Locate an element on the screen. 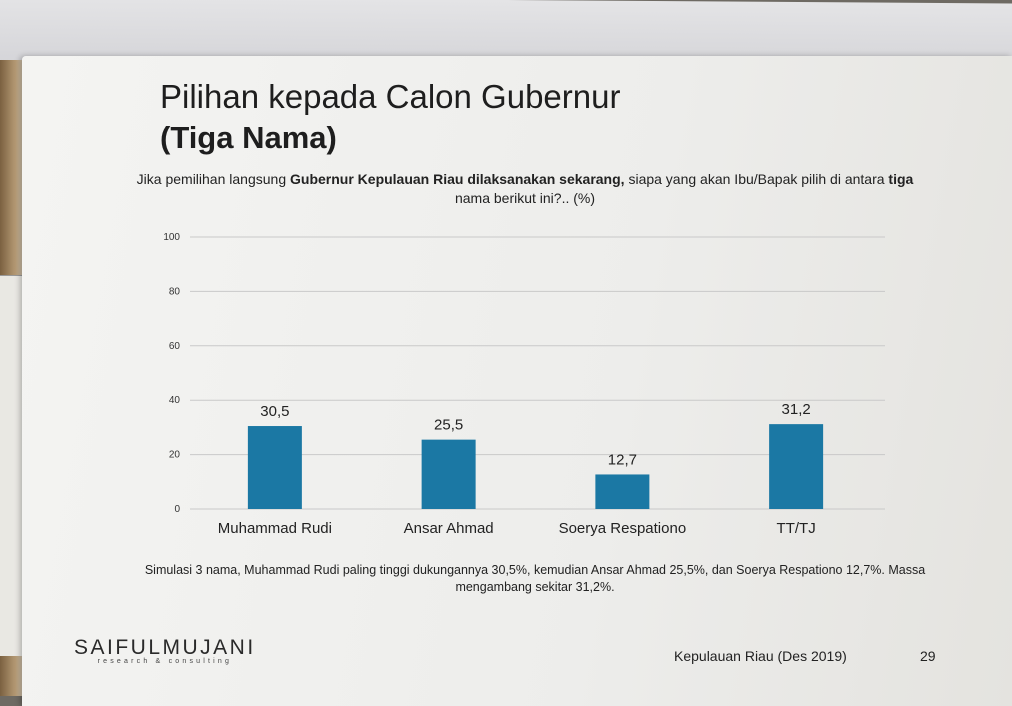  slide-subtitle: (Tiga Nama) is located at coordinates (248, 137).